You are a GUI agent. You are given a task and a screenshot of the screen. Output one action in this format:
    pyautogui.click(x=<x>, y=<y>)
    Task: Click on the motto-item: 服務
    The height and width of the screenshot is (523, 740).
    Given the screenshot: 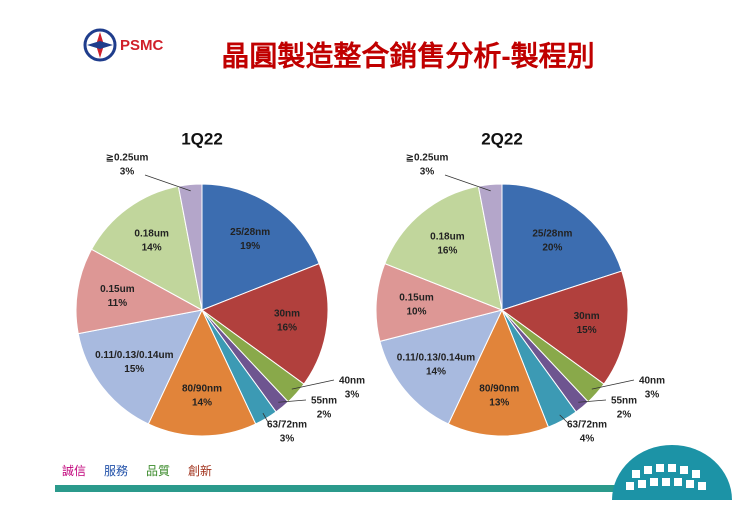 What is the action you would take?
    pyautogui.click(x=116, y=471)
    